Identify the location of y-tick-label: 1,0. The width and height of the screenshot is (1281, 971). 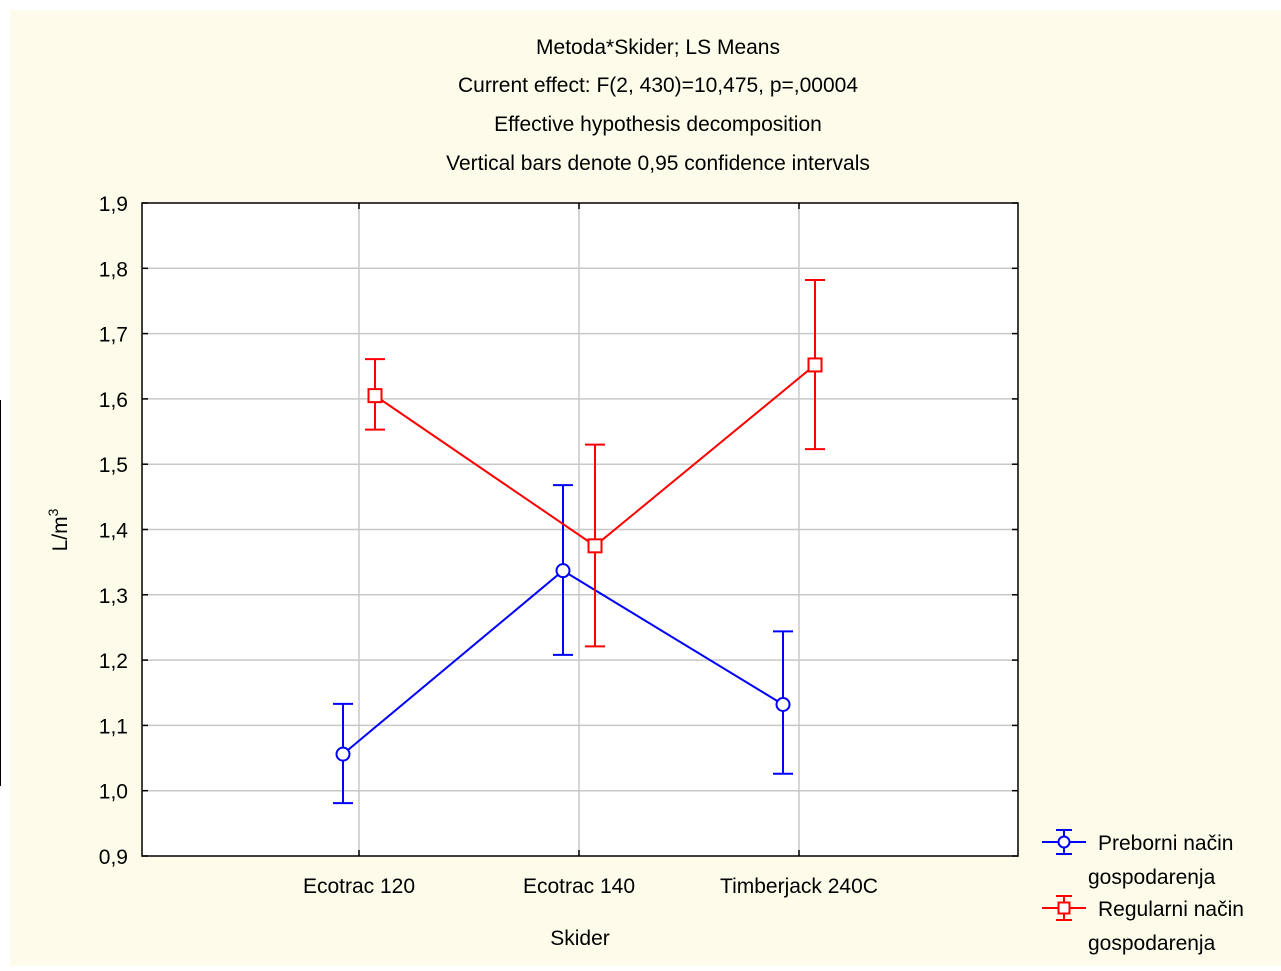
(113, 792).